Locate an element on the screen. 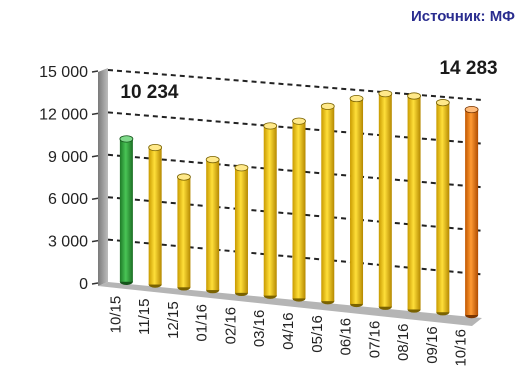 This screenshot has height=392, width=529. bar-02/16 is located at coordinates (241, 230).